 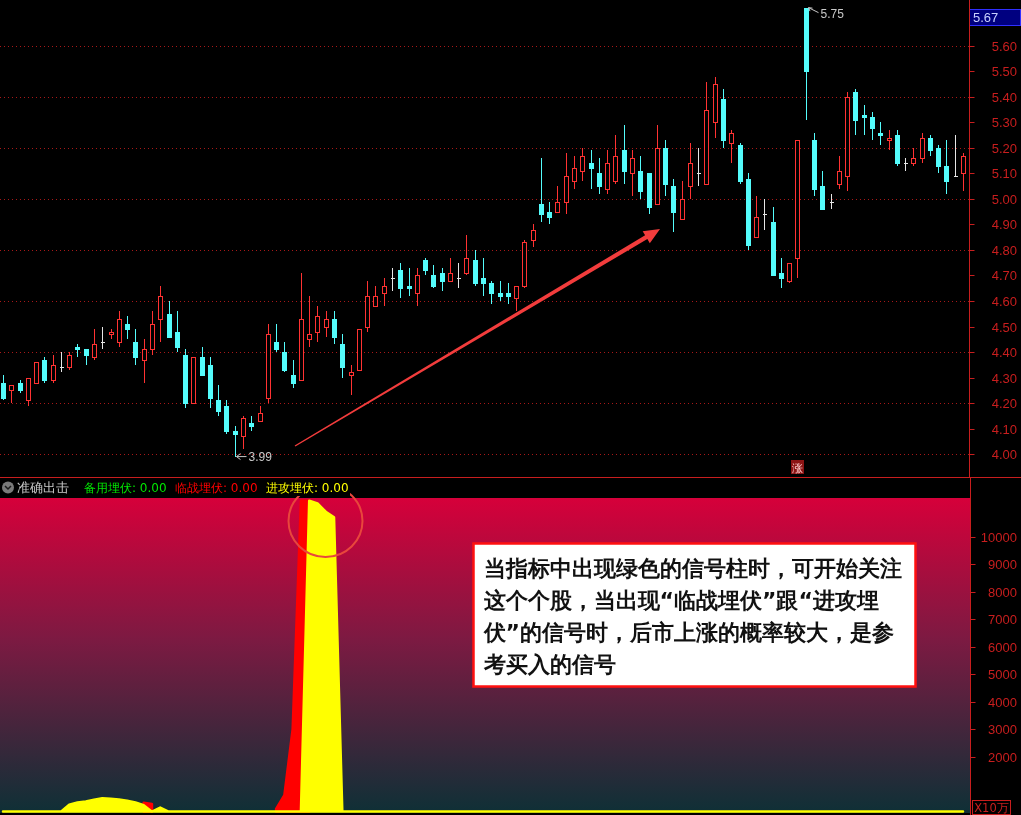 I want to click on y-tick-label: 10000, so click(x=998, y=538).